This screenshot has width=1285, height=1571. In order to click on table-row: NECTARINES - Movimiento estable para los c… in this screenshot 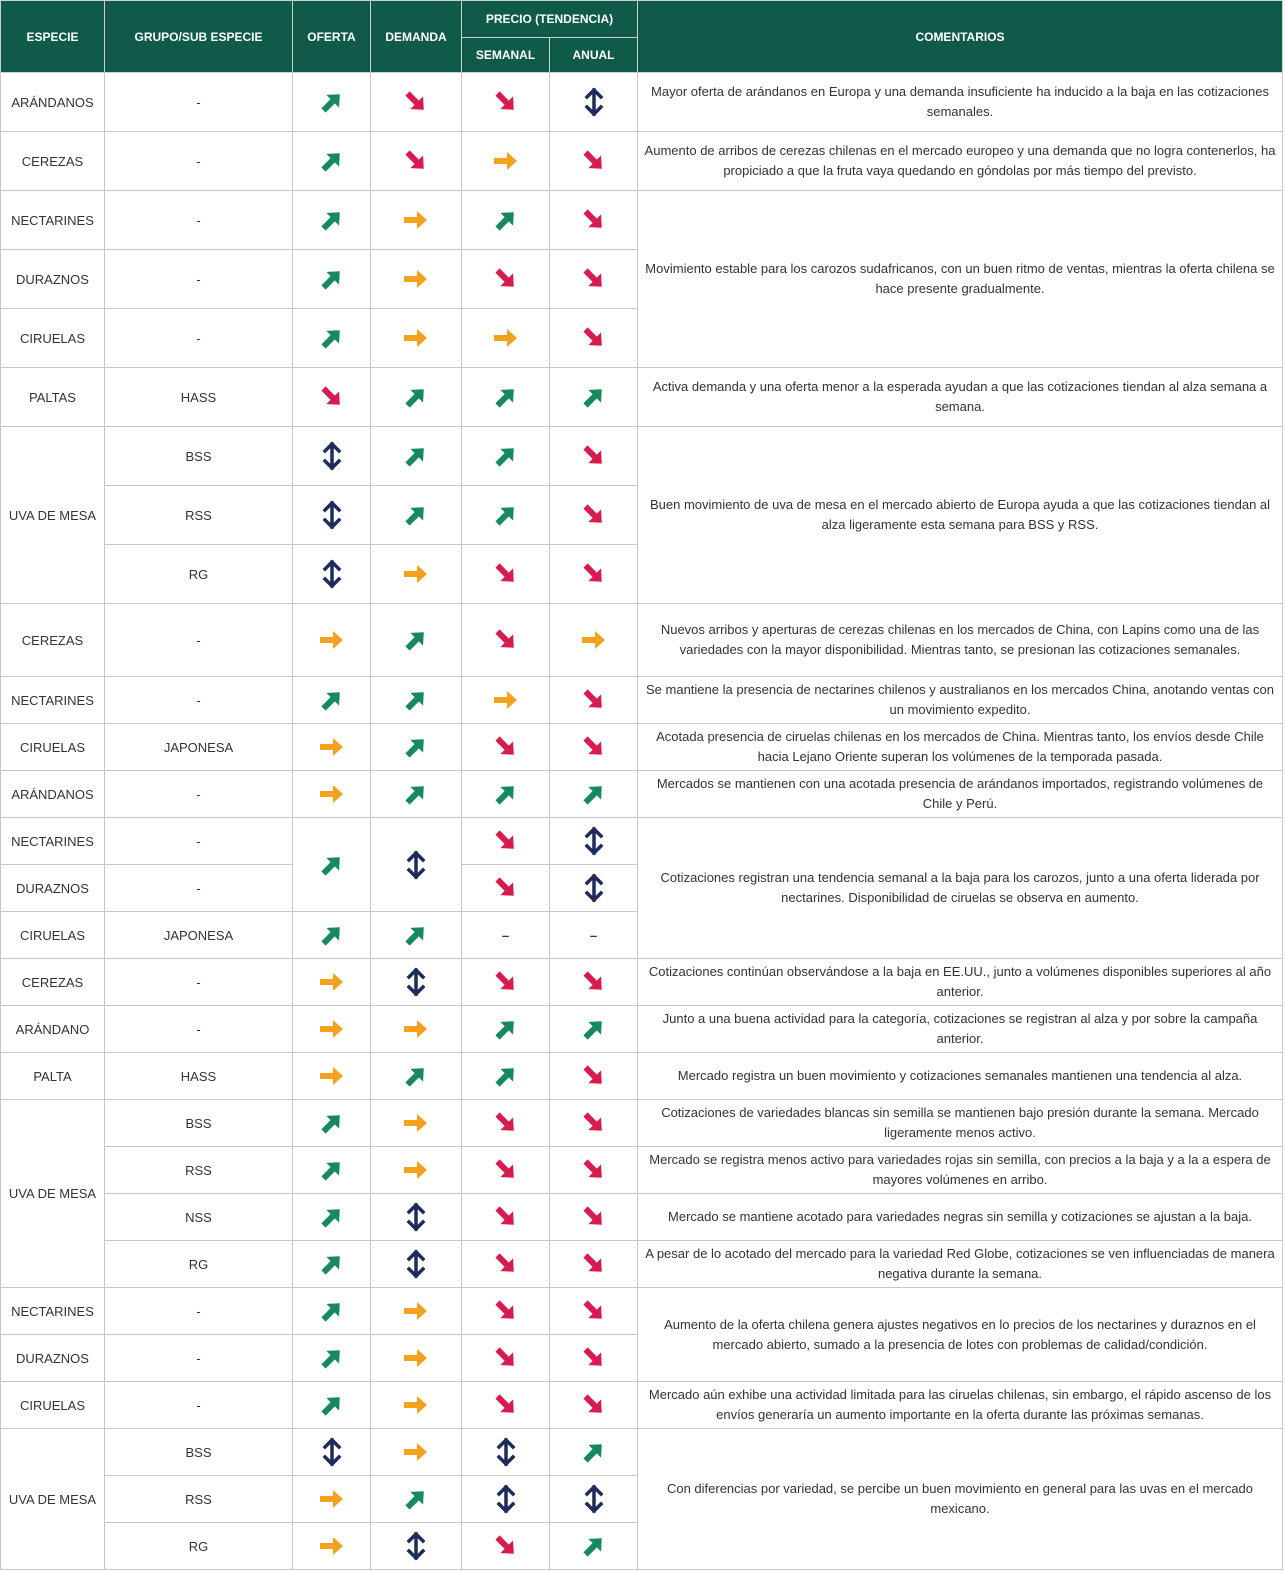, I will do `click(641, 279)`.